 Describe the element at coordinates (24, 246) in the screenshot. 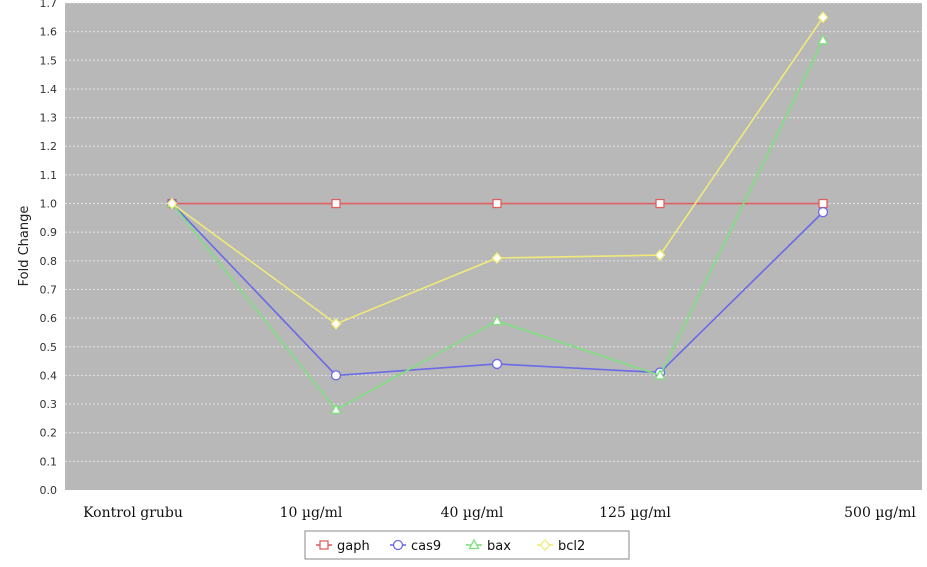

I see `y-axis-label: Fold Change` at that location.